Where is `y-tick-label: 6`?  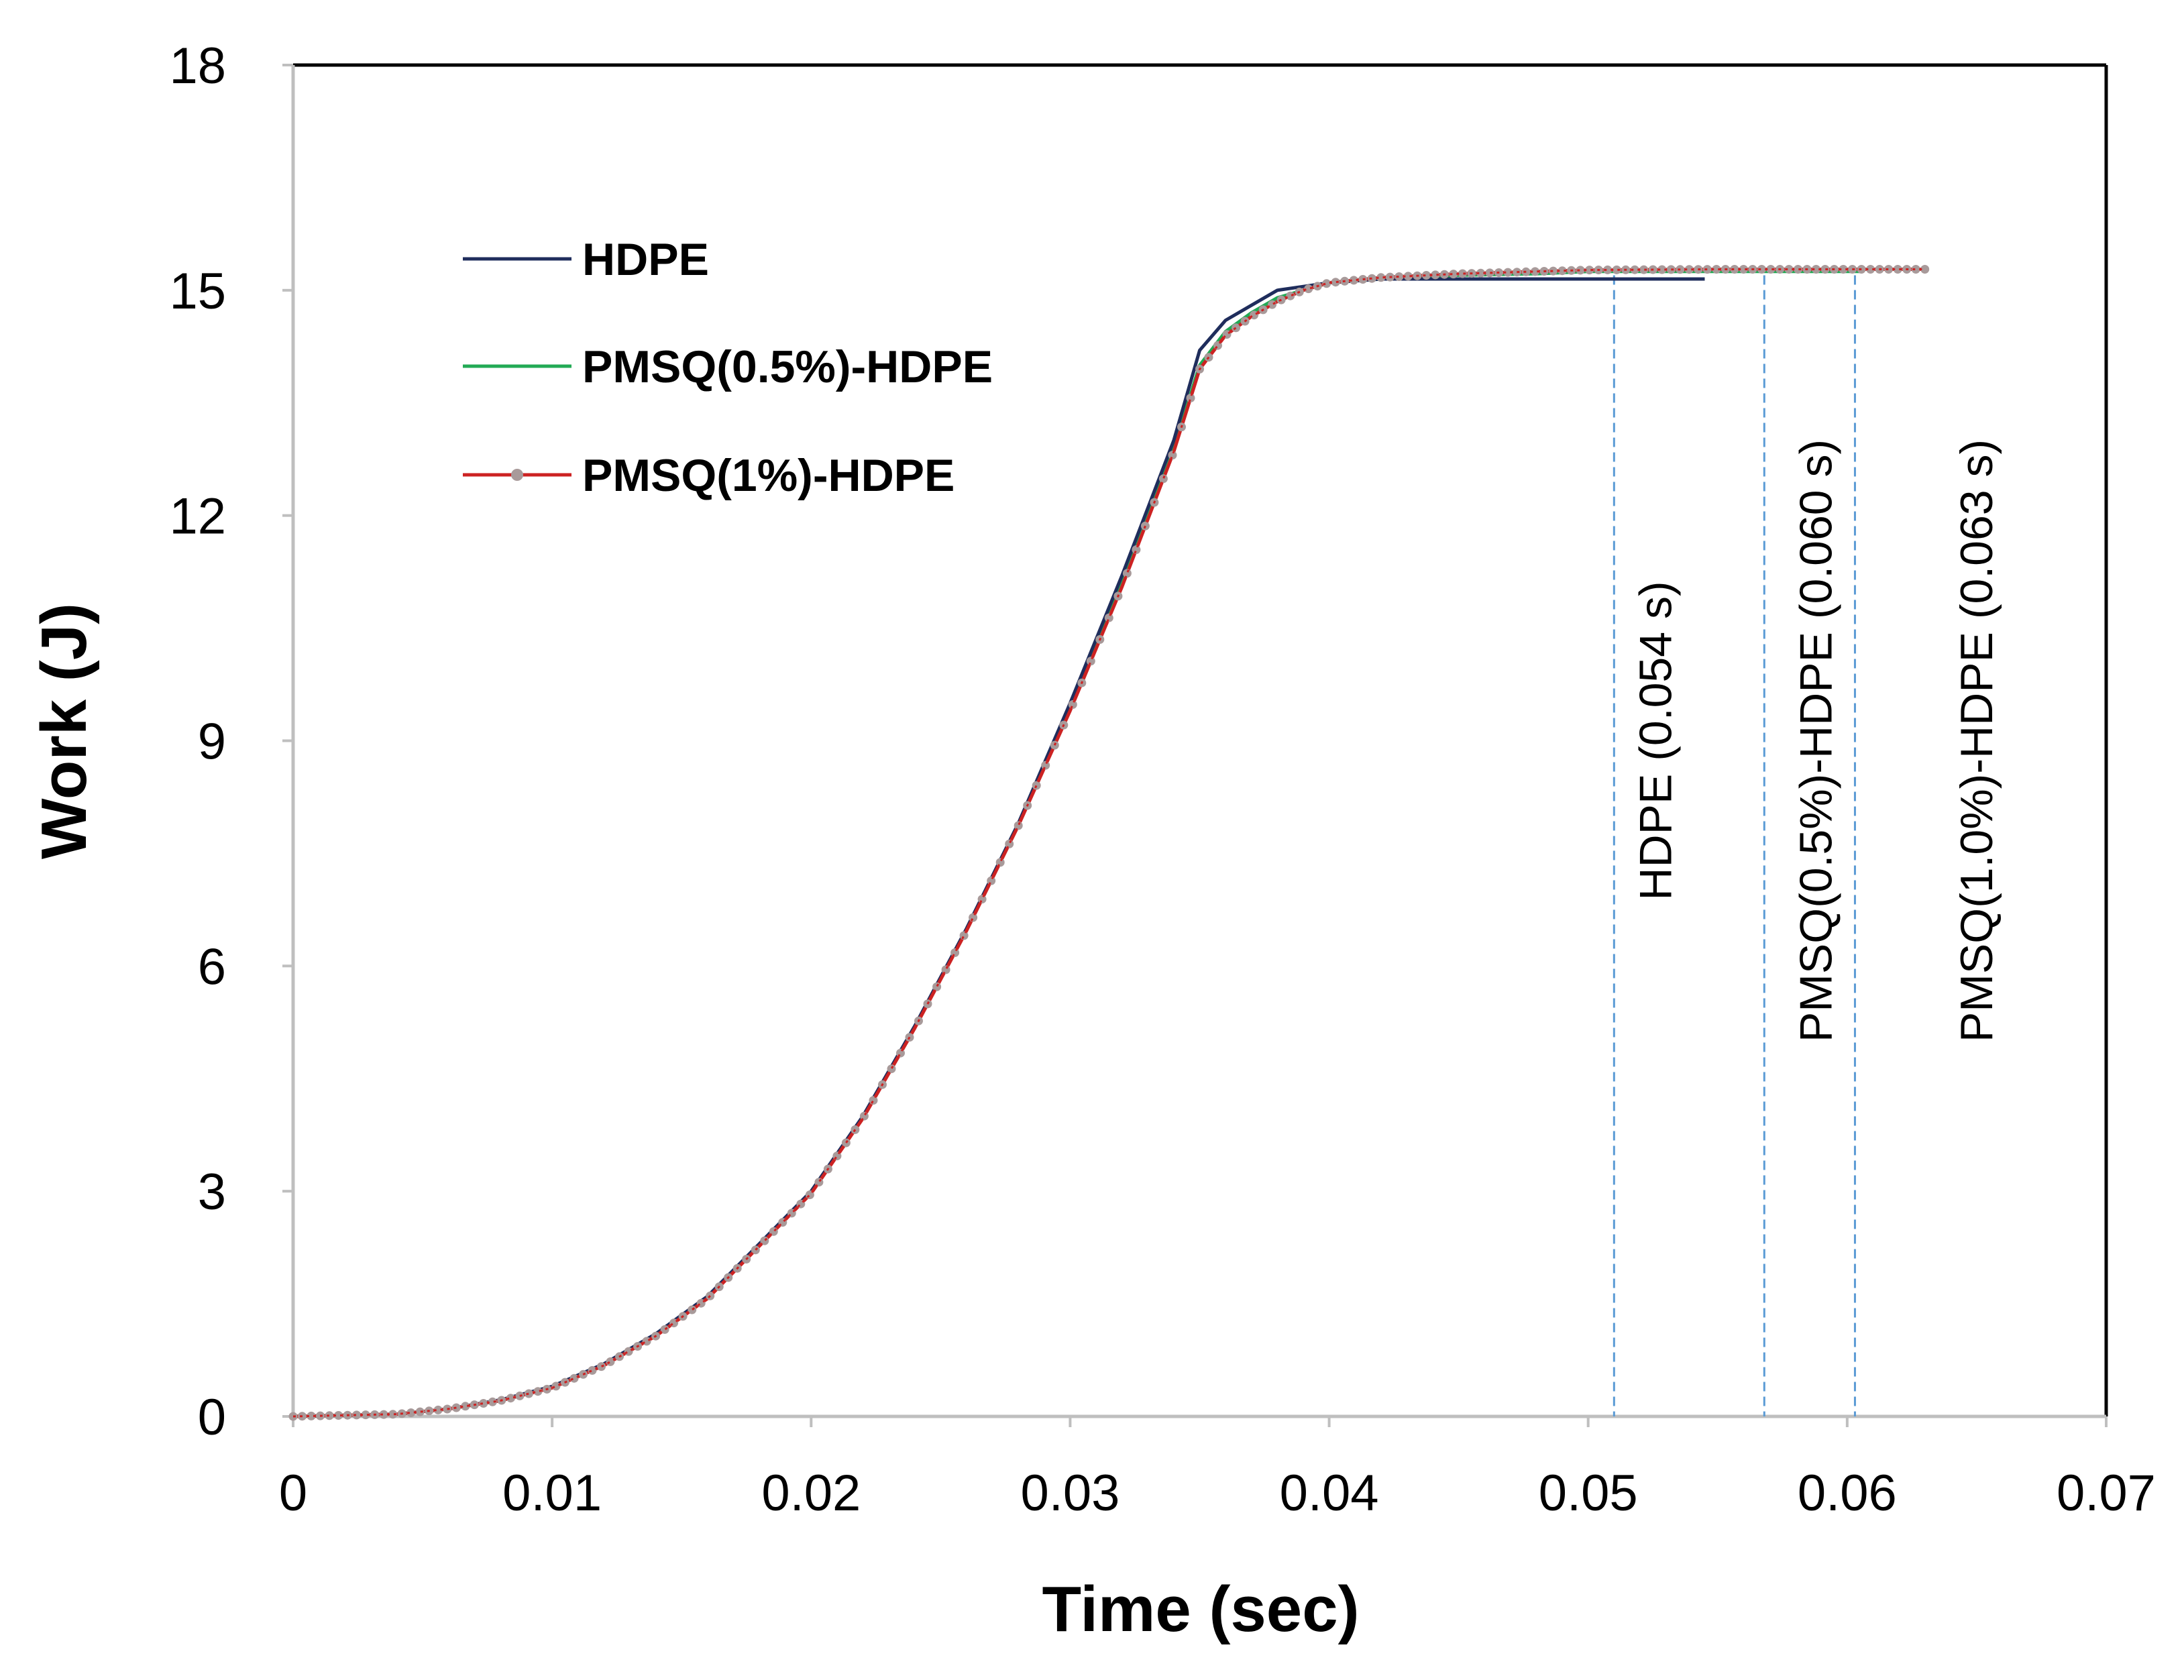
y-tick-label: 6 is located at coordinates (212, 966).